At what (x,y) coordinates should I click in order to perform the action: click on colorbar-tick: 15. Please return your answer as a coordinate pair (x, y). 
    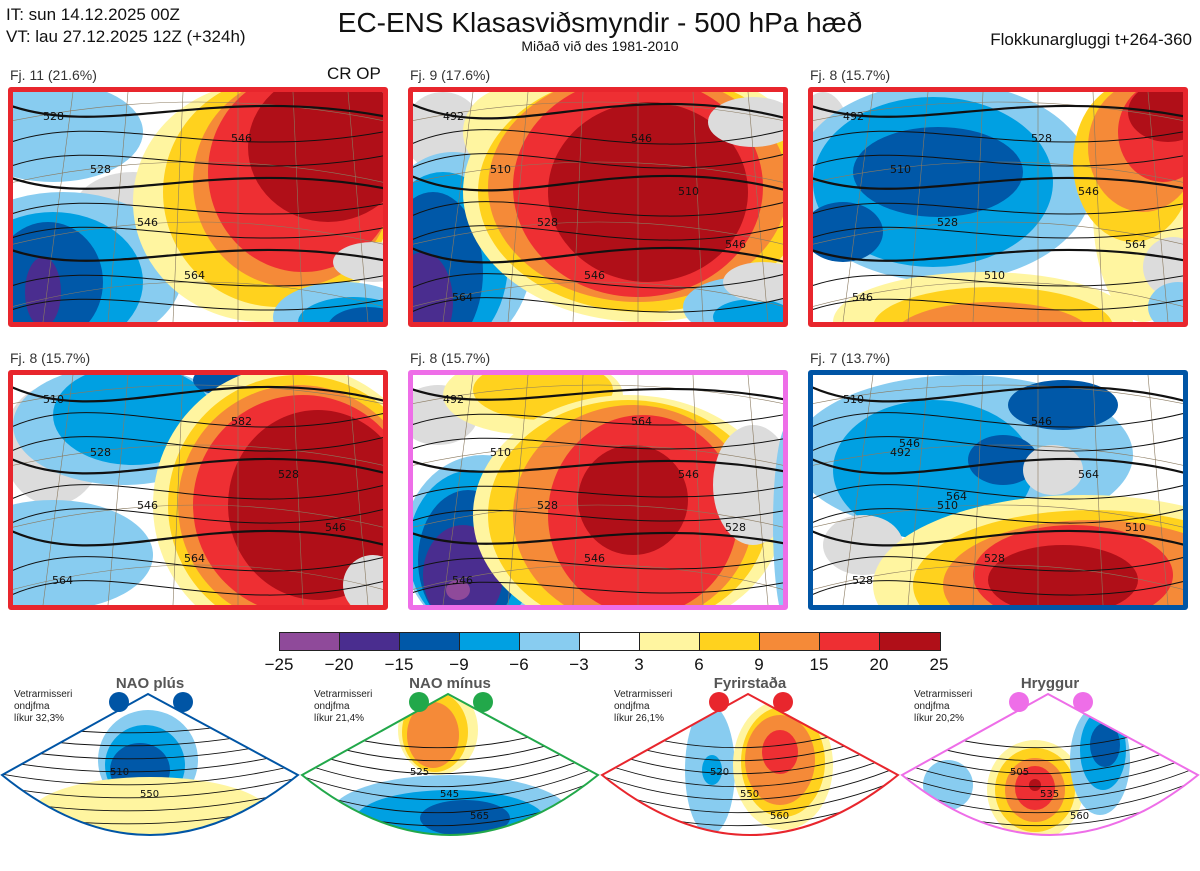
    Looking at the image, I should click on (819, 664).